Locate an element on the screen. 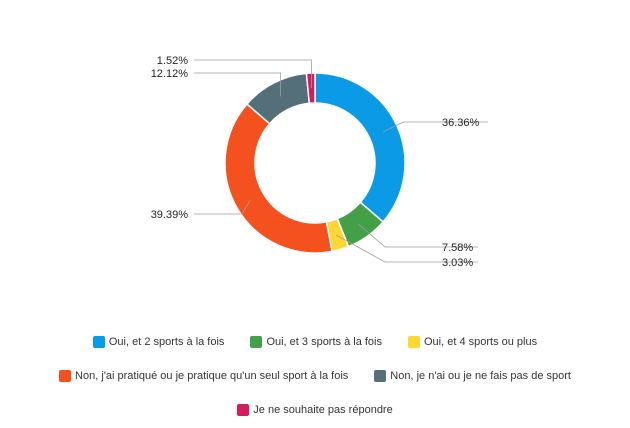  legend-label: Oui, et 4 sports ou plus is located at coordinates (481, 342).